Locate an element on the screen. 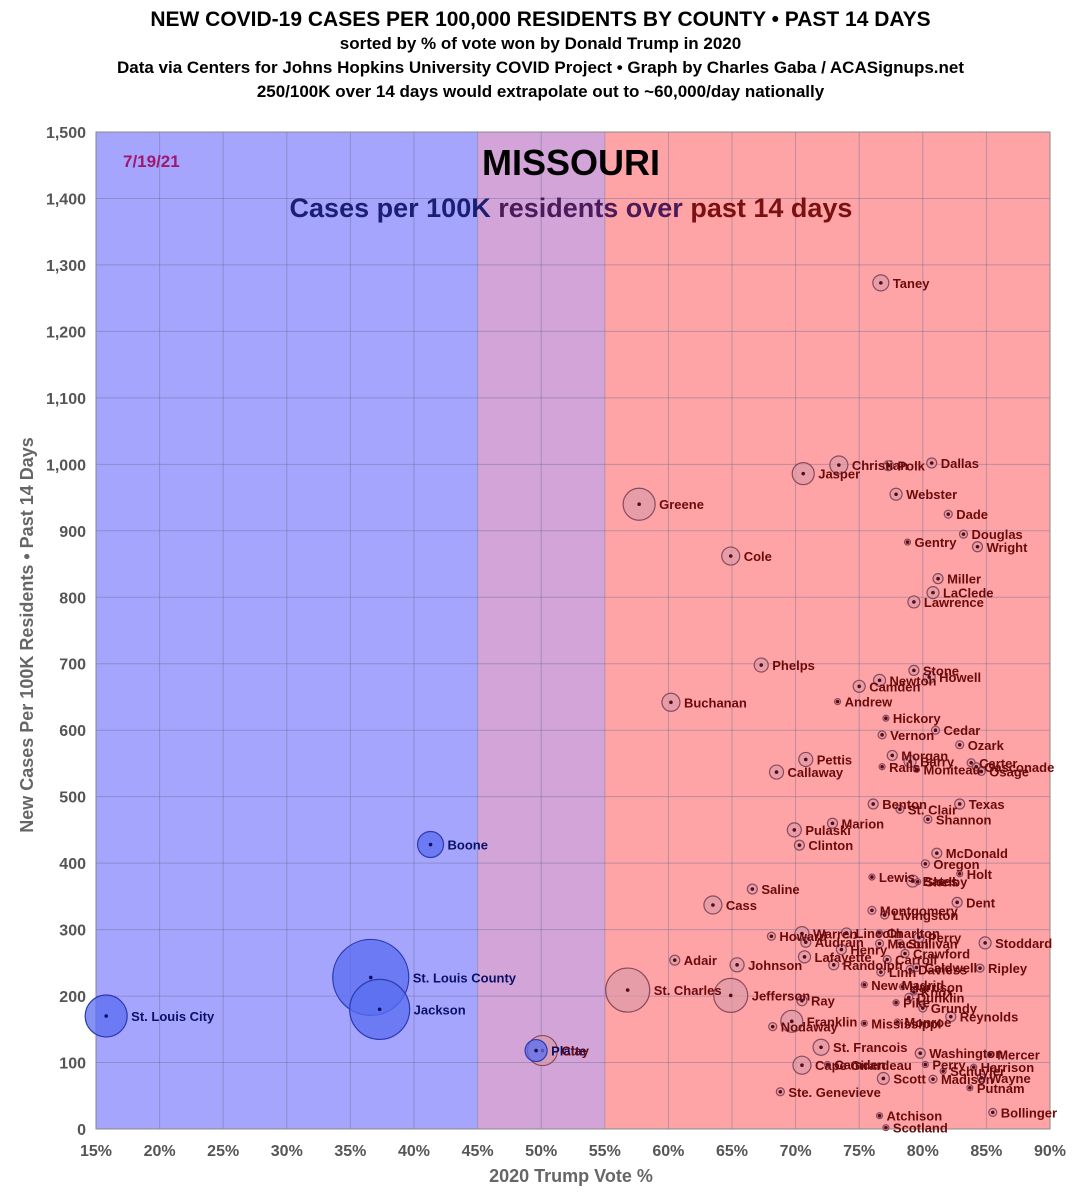  label-stone: Stone is located at coordinates (941, 670).